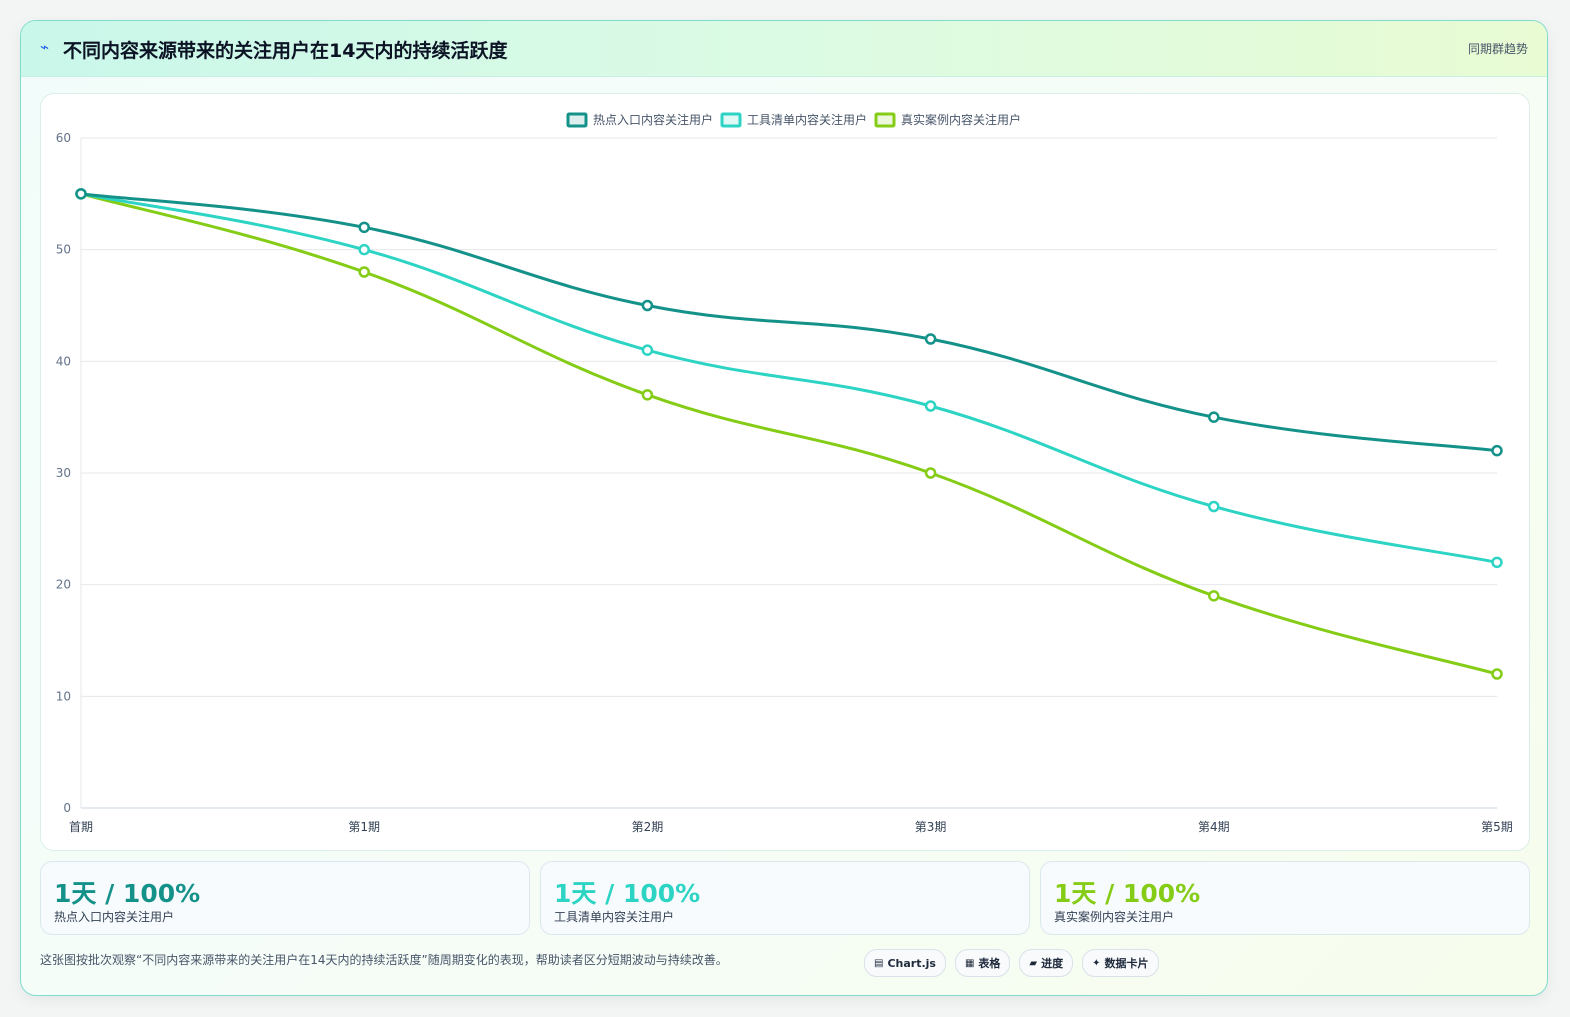  What do you see at coordinates (67, 808) in the screenshot?
I see `y-tick-label: 0` at bounding box center [67, 808].